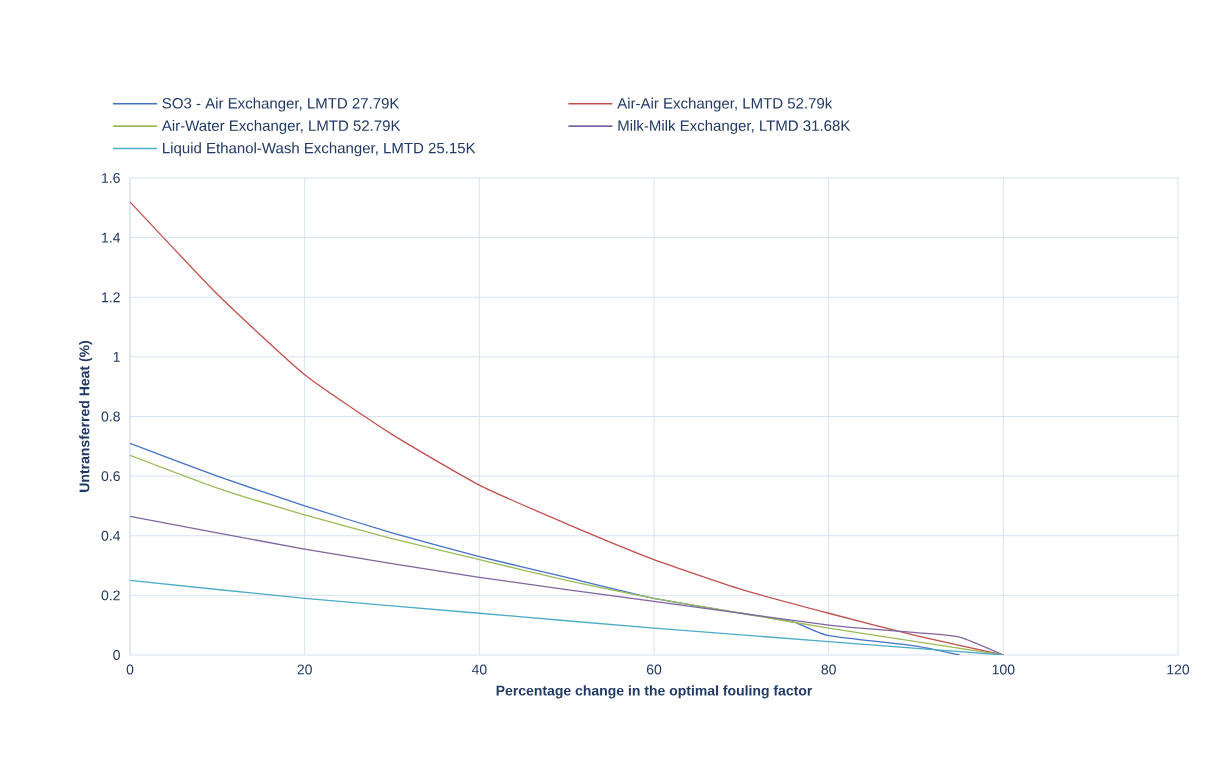 This screenshot has width=1218, height=765. Describe the element at coordinates (1003, 669) in the screenshot. I see `x-tick-label: 100` at that location.